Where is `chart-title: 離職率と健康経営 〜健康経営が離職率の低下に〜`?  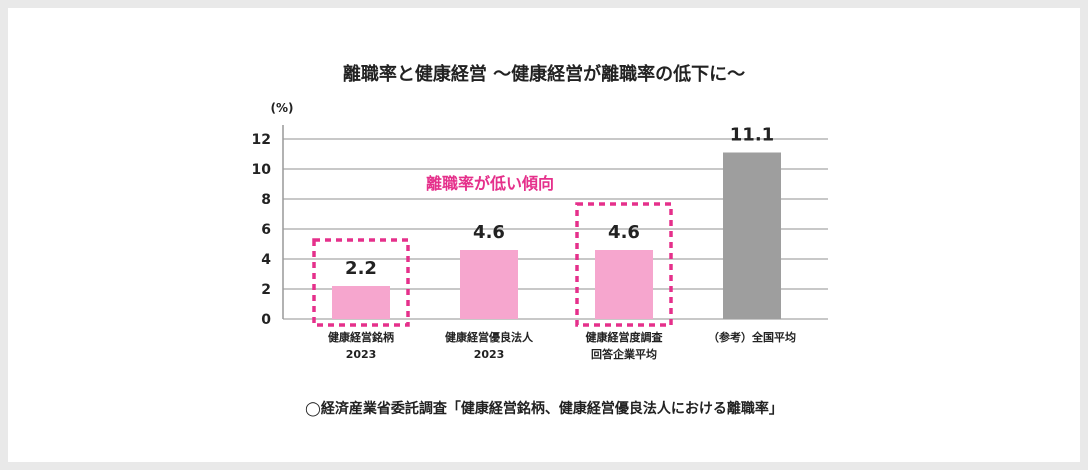
chart-title: 離職率と健康経営 〜健康経営が離職率の低下に〜 is located at coordinates (544, 74).